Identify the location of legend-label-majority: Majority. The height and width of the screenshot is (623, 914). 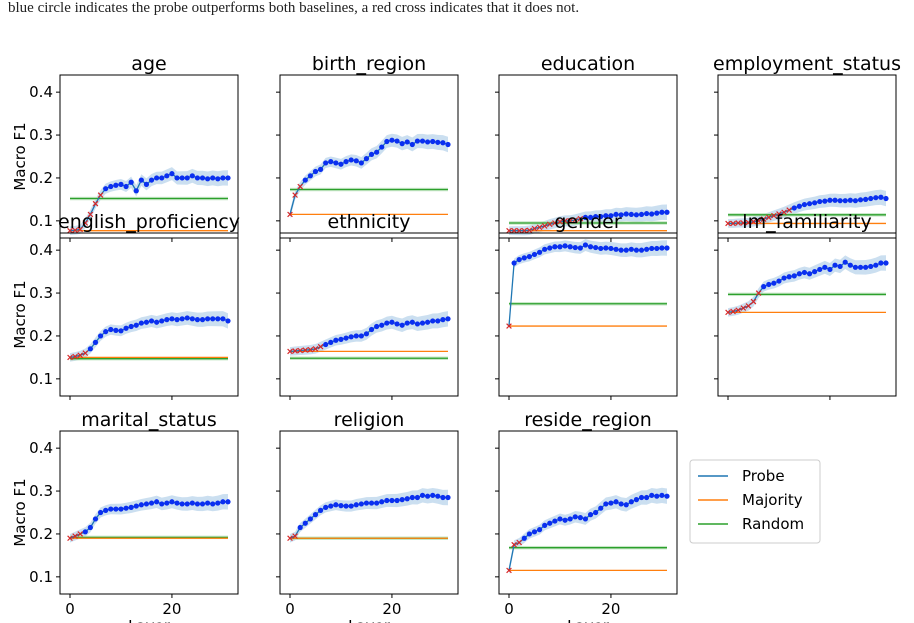
(772, 500).